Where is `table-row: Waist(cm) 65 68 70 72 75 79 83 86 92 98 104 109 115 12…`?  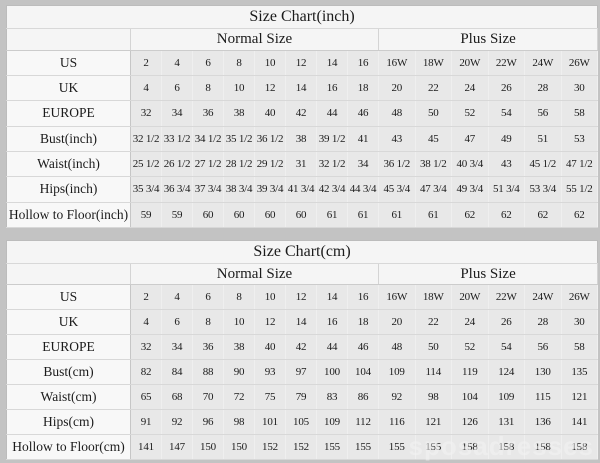
table-row: Waist(cm) 65 68 70 72 75 79 83 86 92 98 104 109 115 12… is located at coordinates (302, 397).